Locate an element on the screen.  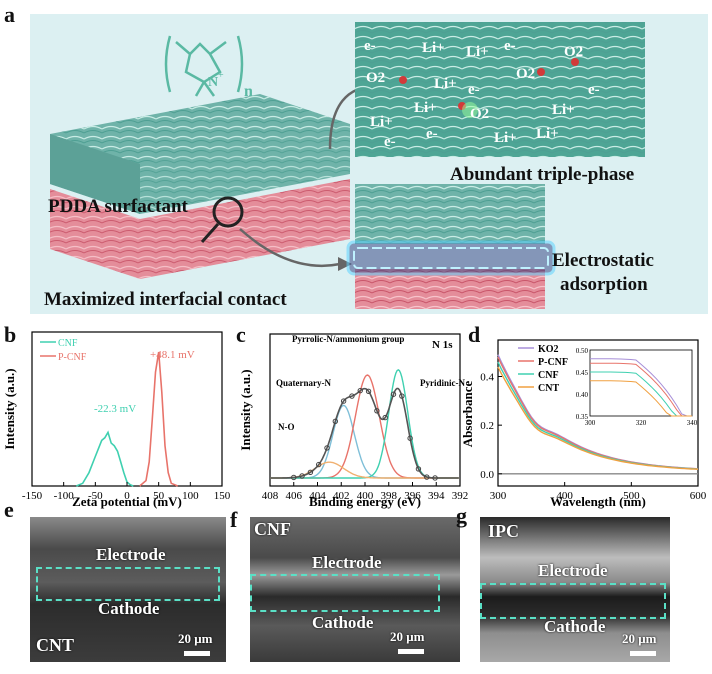
envelope-line is located at coordinates (364, 433).